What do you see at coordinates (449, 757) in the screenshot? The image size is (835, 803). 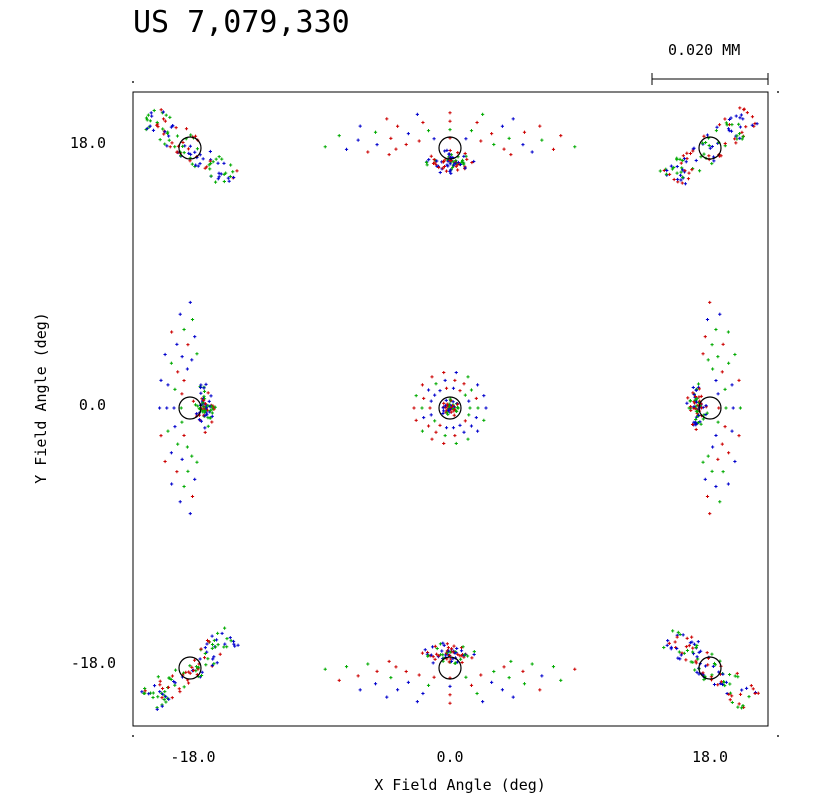 I see `x-tick-label: 0.0` at bounding box center [449, 757].